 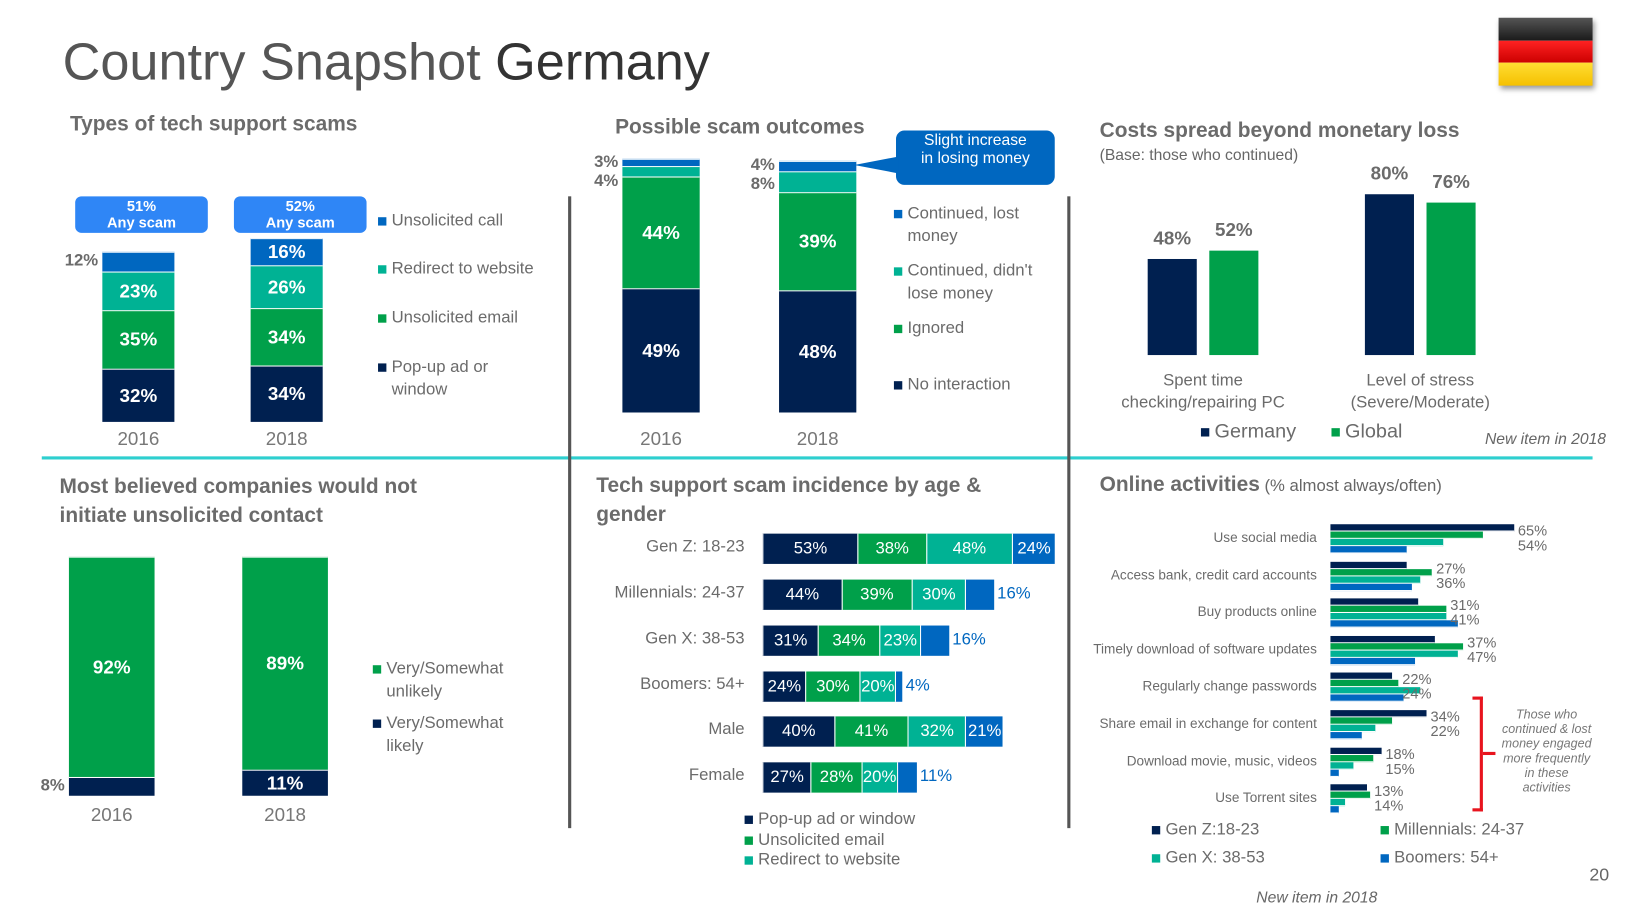 What do you see at coordinates (726, 729) in the screenshot?
I see `category-label: Male` at bounding box center [726, 729].